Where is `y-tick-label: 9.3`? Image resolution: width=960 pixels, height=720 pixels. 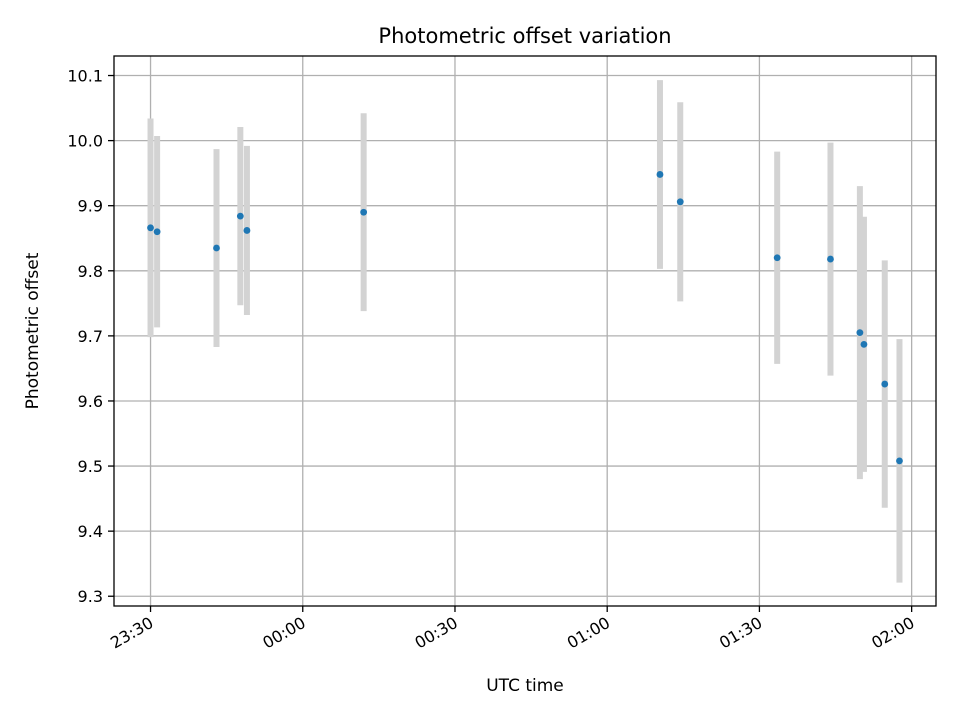 y-tick-label: 9.3 is located at coordinates (90, 596).